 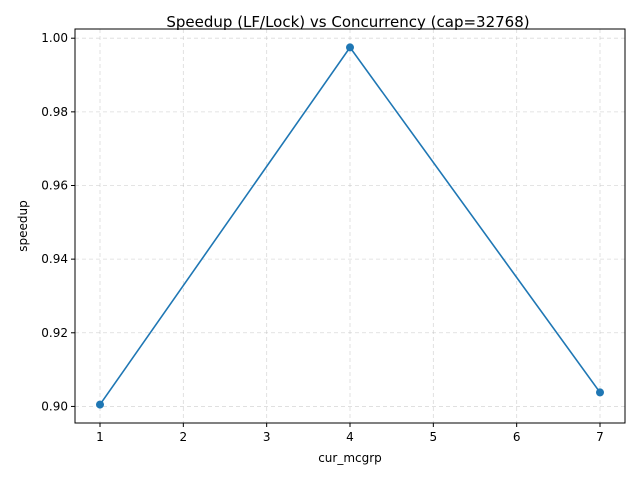 What do you see at coordinates (54, 112) in the screenshot?
I see `y-tick-label: 0.98` at bounding box center [54, 112].